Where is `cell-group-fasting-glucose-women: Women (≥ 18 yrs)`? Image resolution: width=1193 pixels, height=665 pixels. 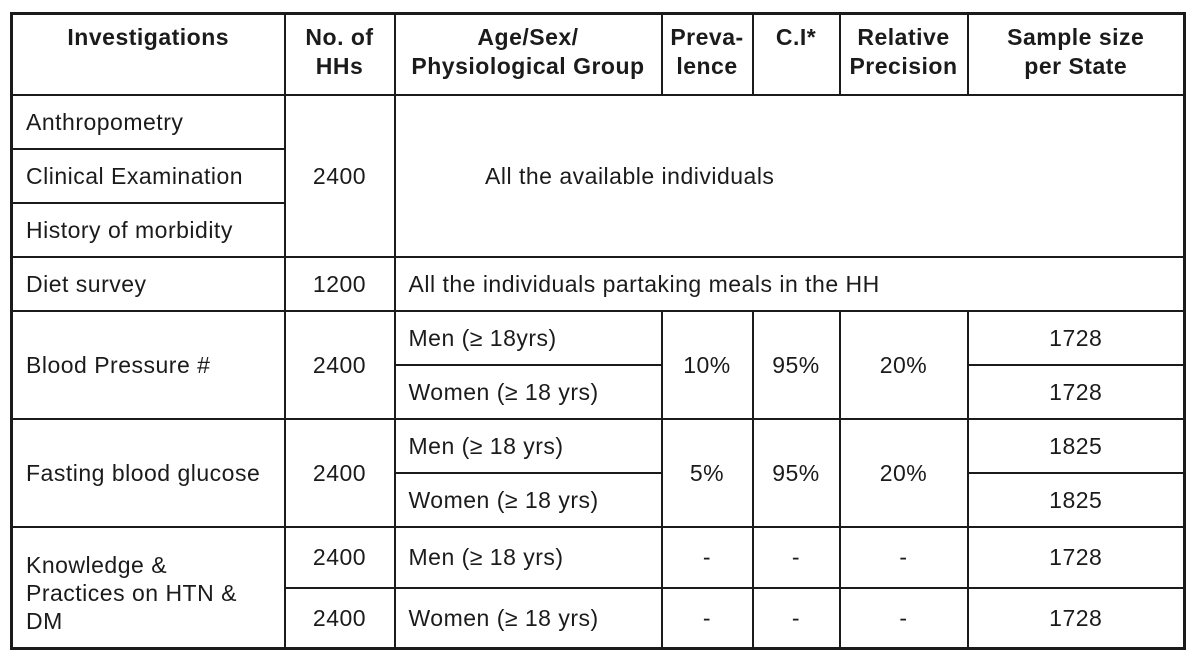
cell-group-fasting-glucose-women: Women (≥ 18 yrs) is located at coordinates (528, 499).